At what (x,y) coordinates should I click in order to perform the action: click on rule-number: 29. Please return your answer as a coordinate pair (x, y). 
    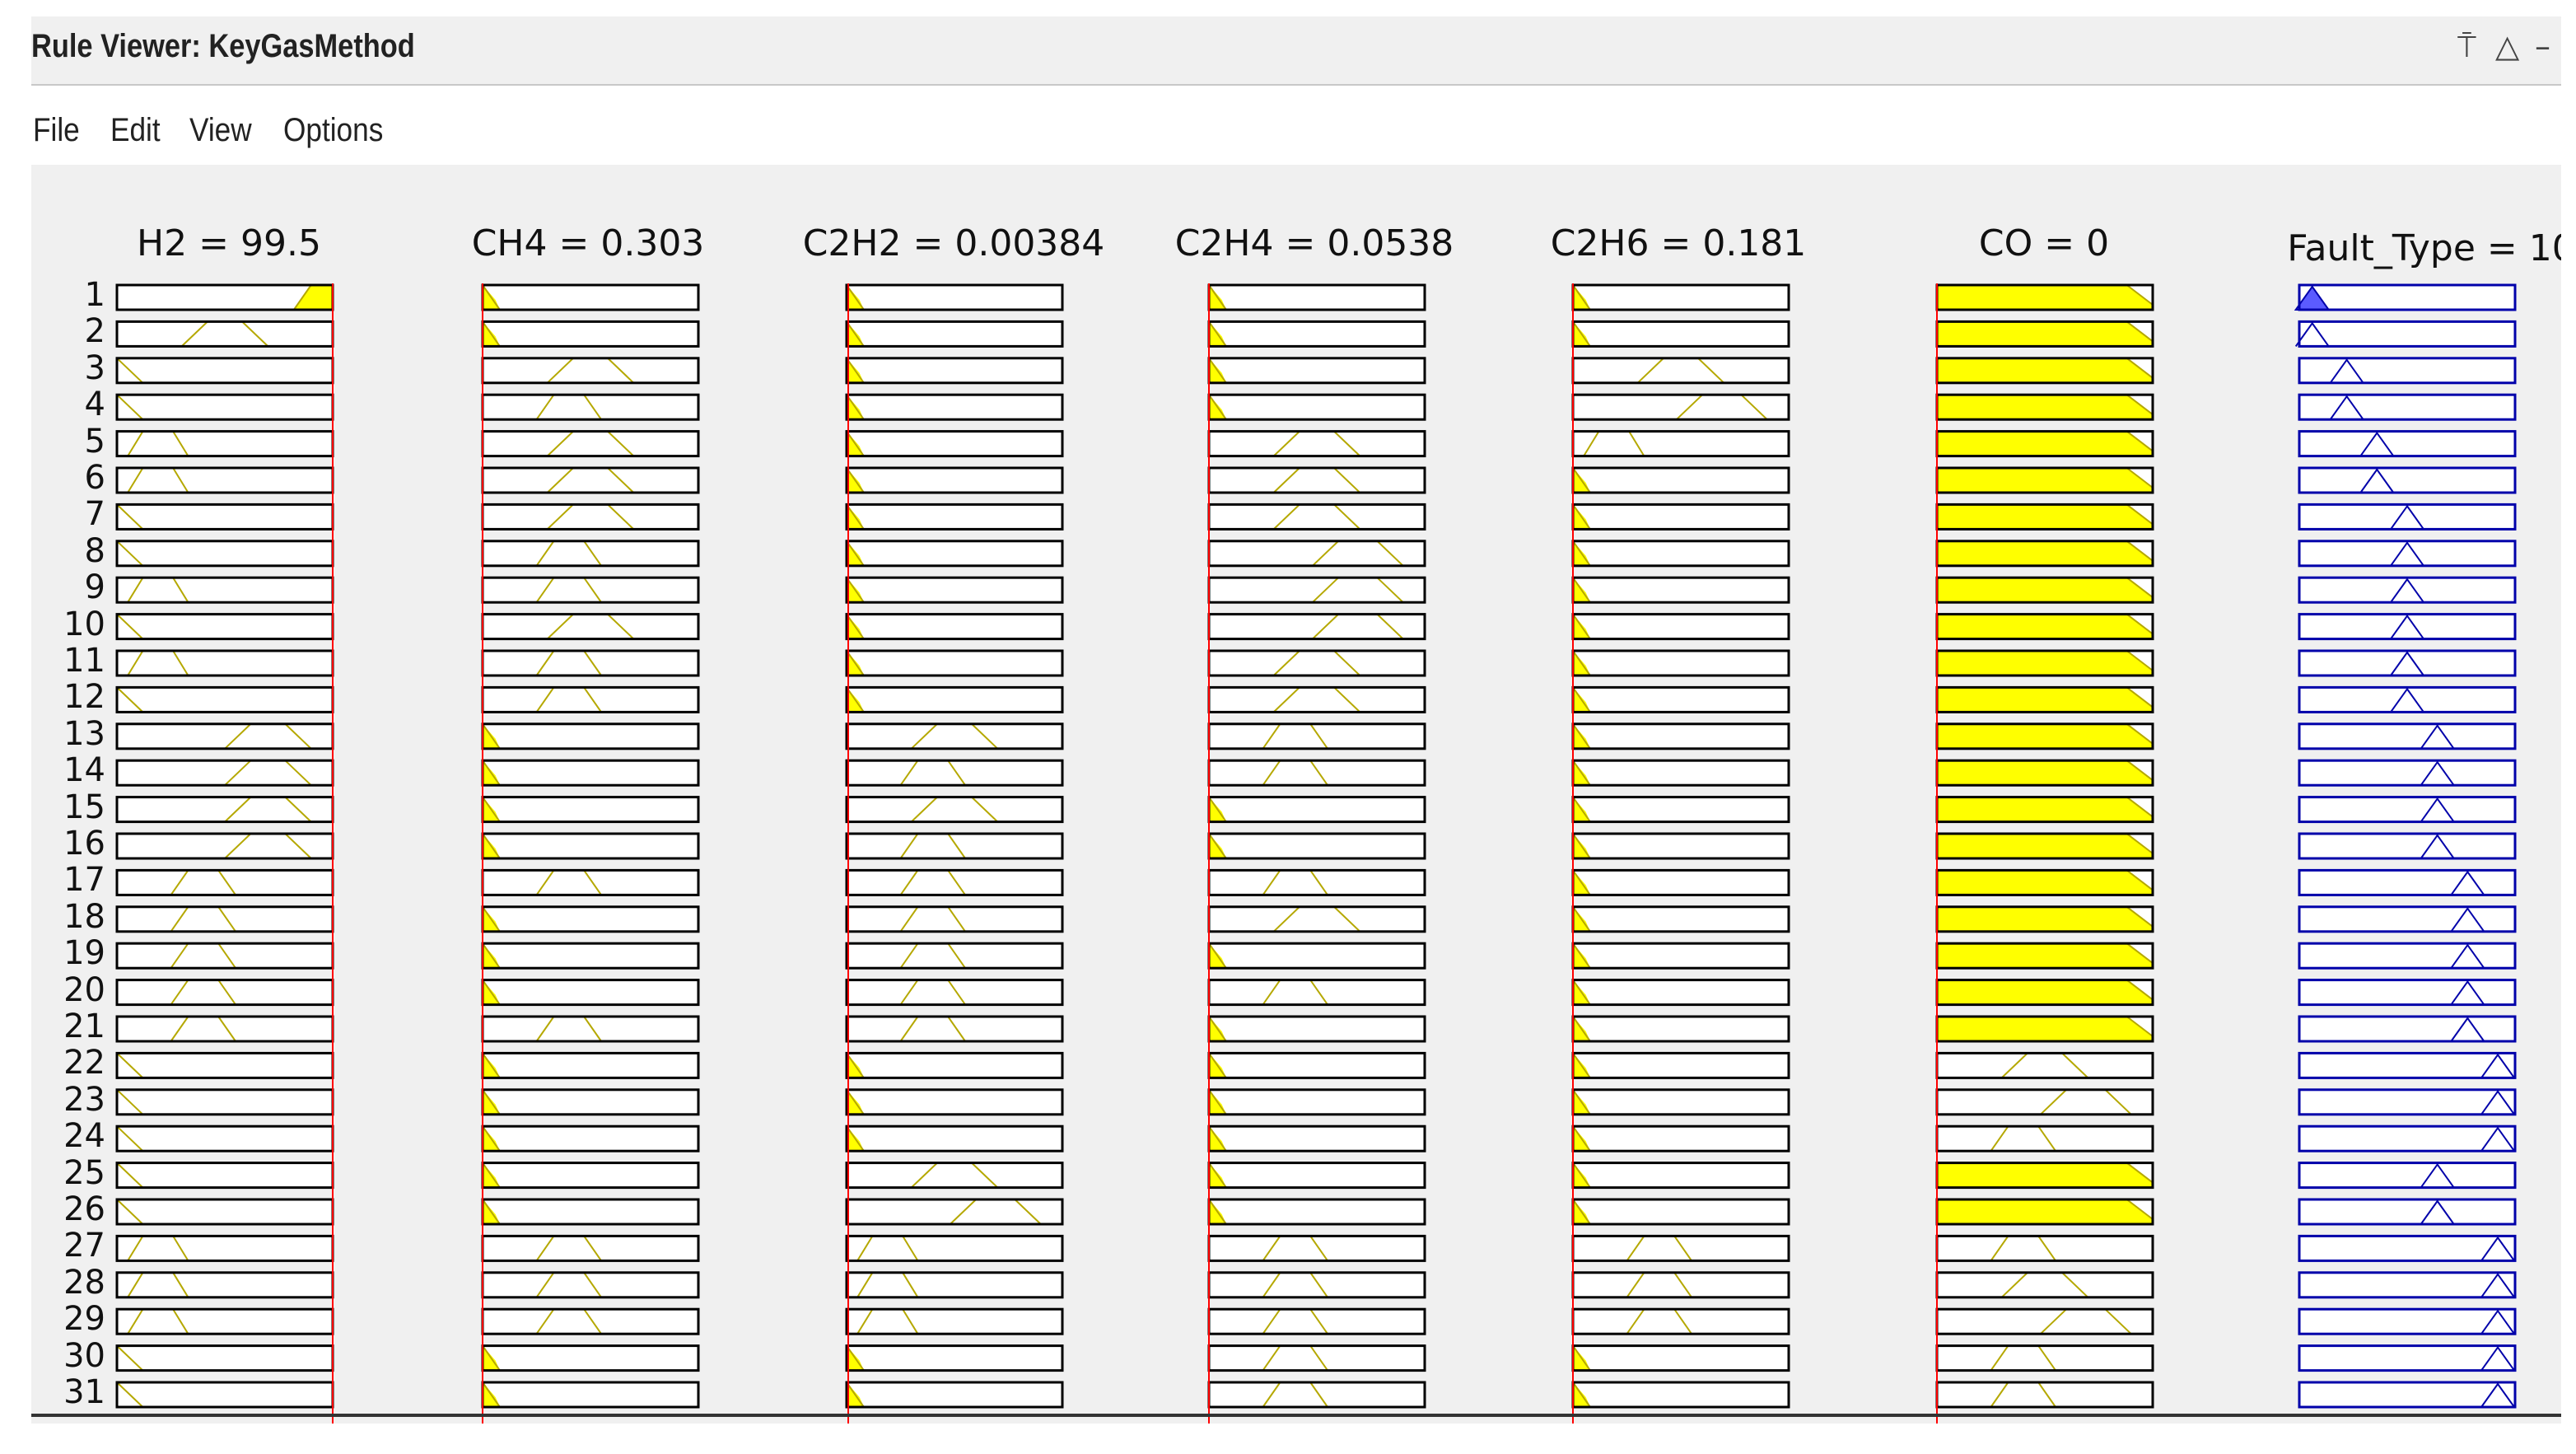
    Looking at the image, I should click on (84, 1319).